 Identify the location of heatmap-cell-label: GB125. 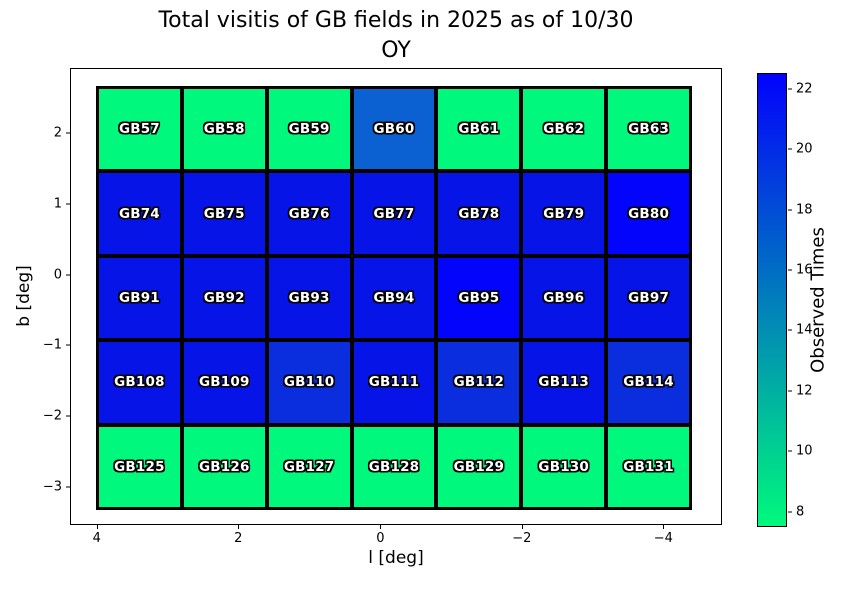
(139, 466).